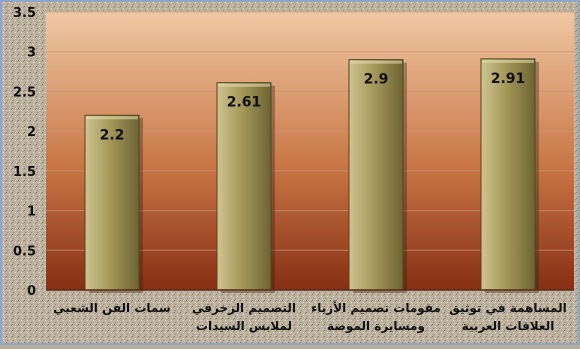 This screenshot has height=349, width=580. Describe the element at coordinates (24, 152) in the screenshot. I see `y-axis: 0 0.5 1 1.5 2 2.5 3 3.5` at that location.